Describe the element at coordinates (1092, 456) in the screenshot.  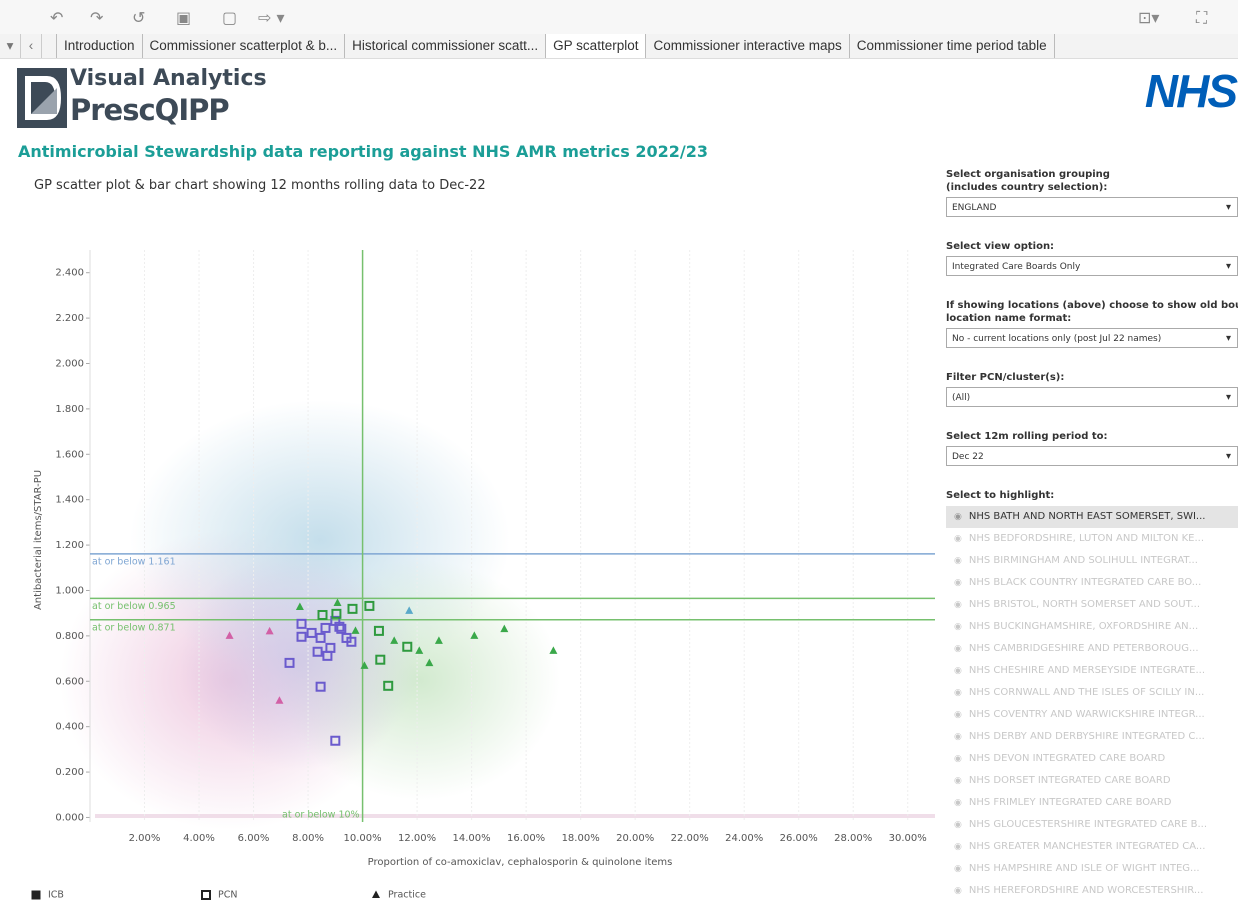
I see `dropdown: Dec 22` at that location.